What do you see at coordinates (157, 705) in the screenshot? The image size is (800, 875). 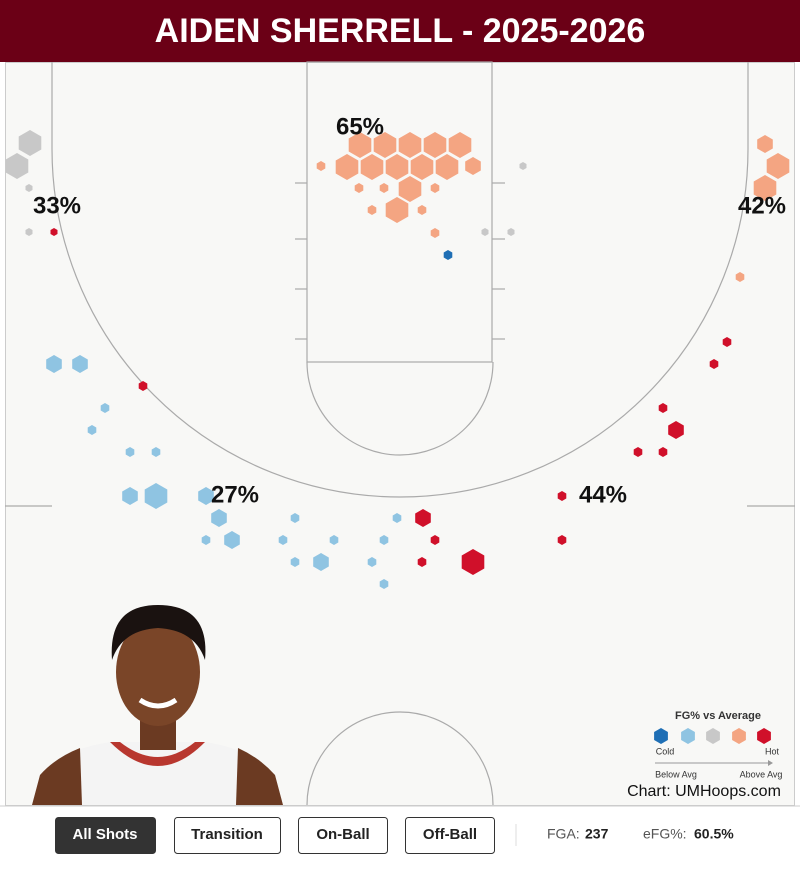 I see `player-photo` at bounding box center [157, 705].